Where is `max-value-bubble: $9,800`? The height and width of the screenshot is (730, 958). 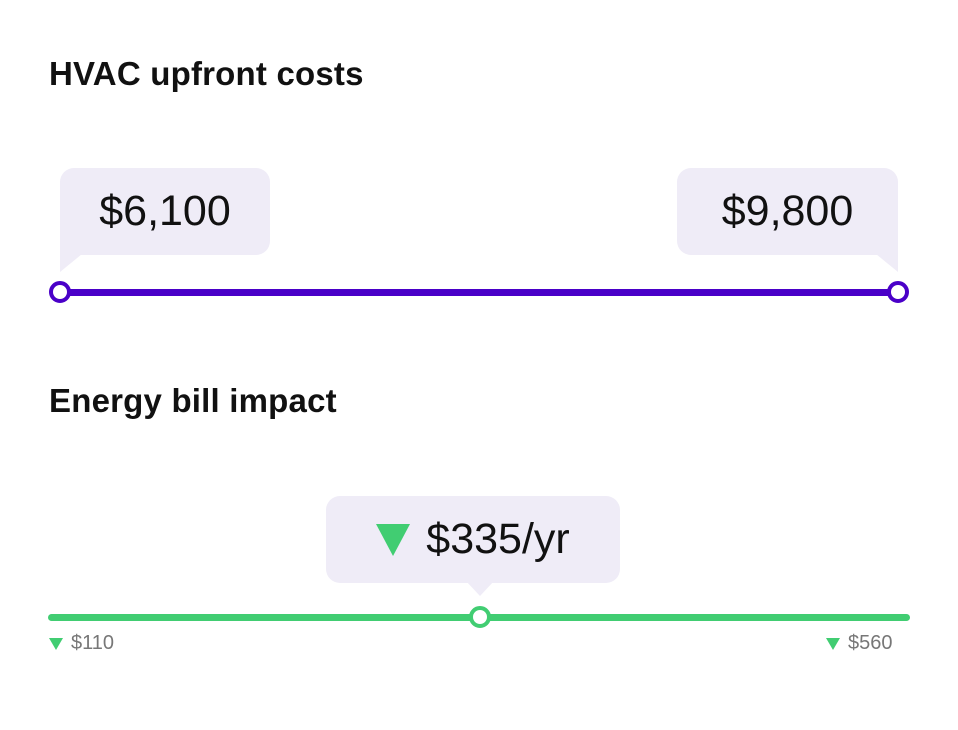
max-value-bubble: $9,800 is located at coordinates (787, 211).